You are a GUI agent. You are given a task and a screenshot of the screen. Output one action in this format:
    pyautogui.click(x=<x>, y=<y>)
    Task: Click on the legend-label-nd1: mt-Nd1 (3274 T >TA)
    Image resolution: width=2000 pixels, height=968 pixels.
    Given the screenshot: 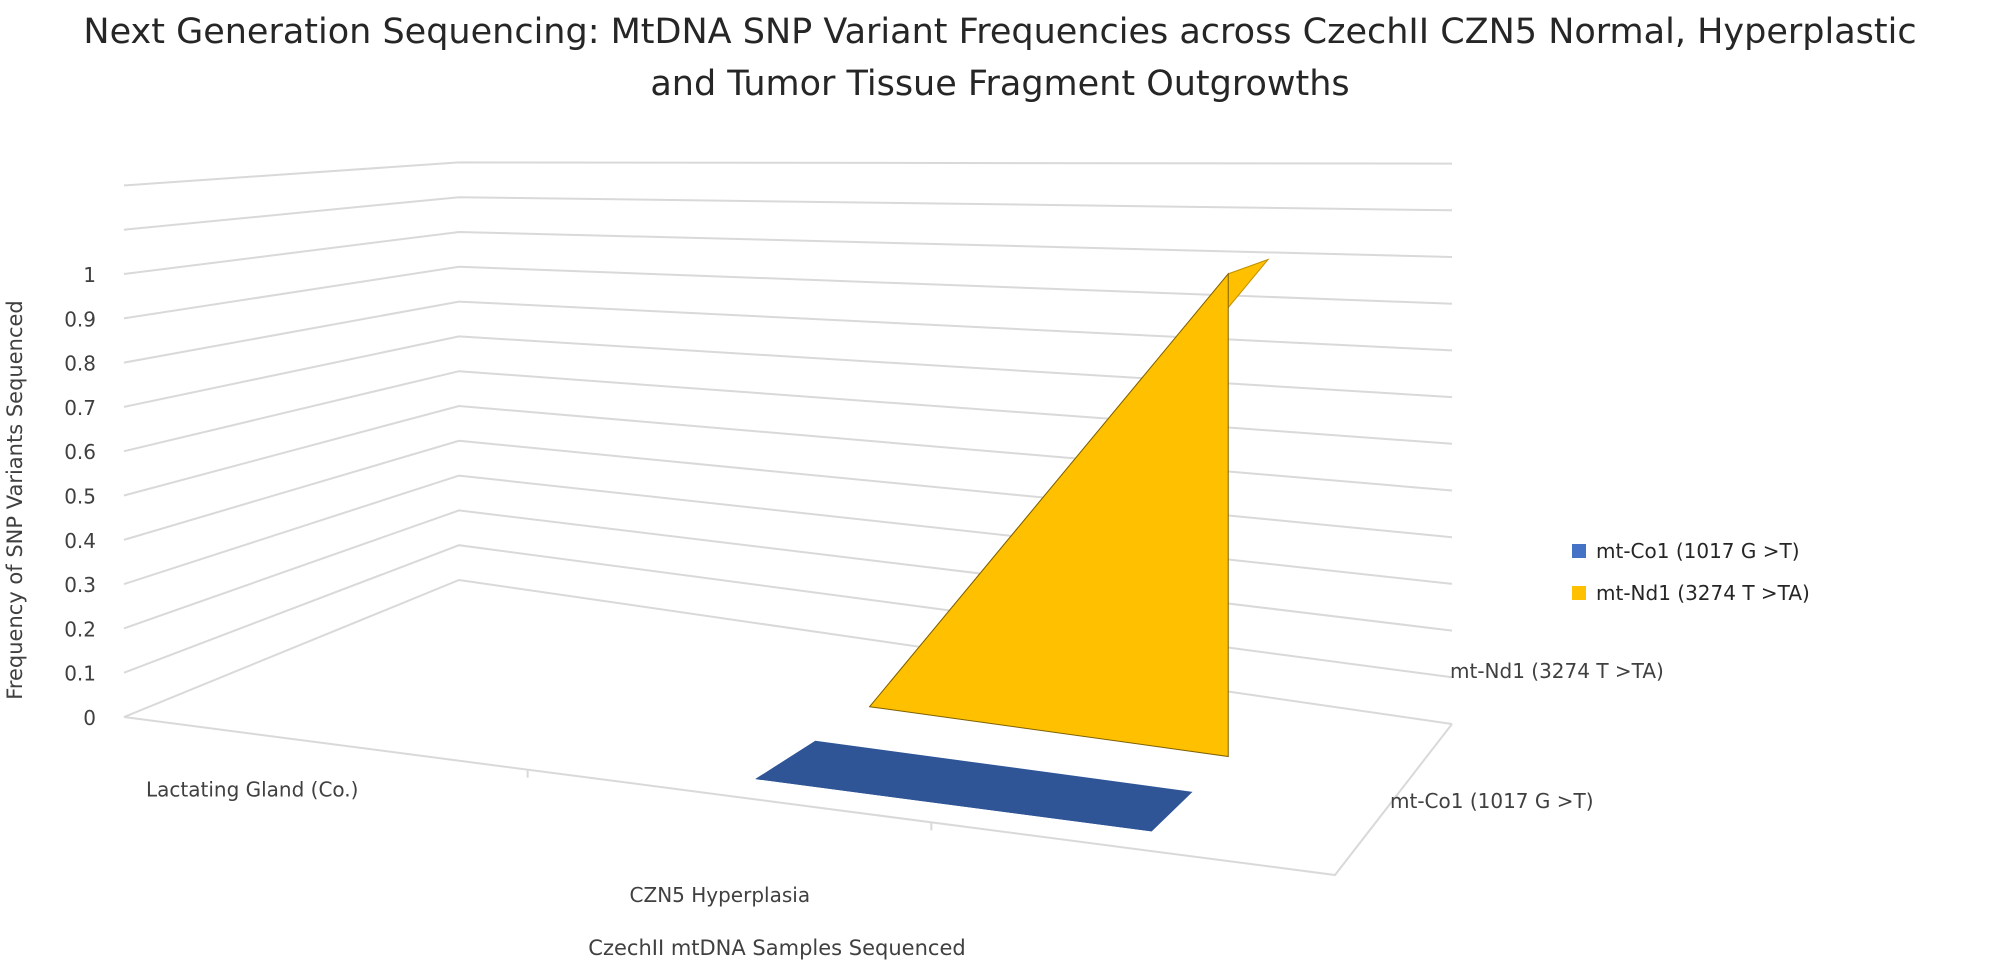 What is the action you would take?
    pyautogui.click(x=1703, y=593)
    